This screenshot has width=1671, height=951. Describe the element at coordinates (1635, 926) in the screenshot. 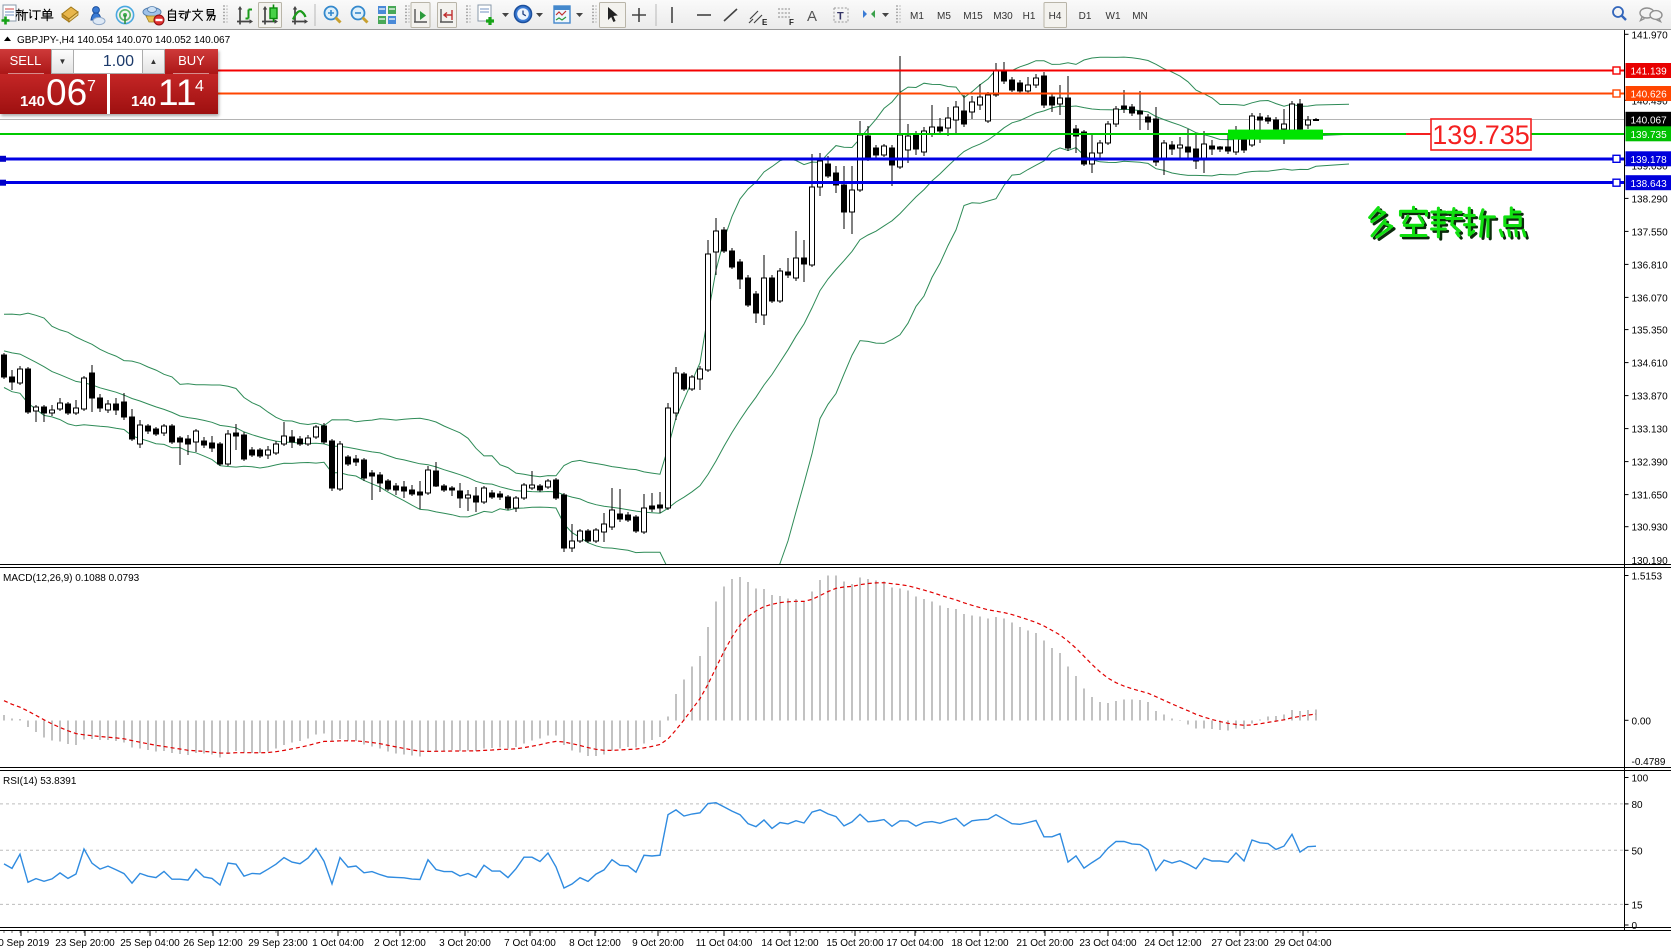

I see `svg-text: 0` at that location.